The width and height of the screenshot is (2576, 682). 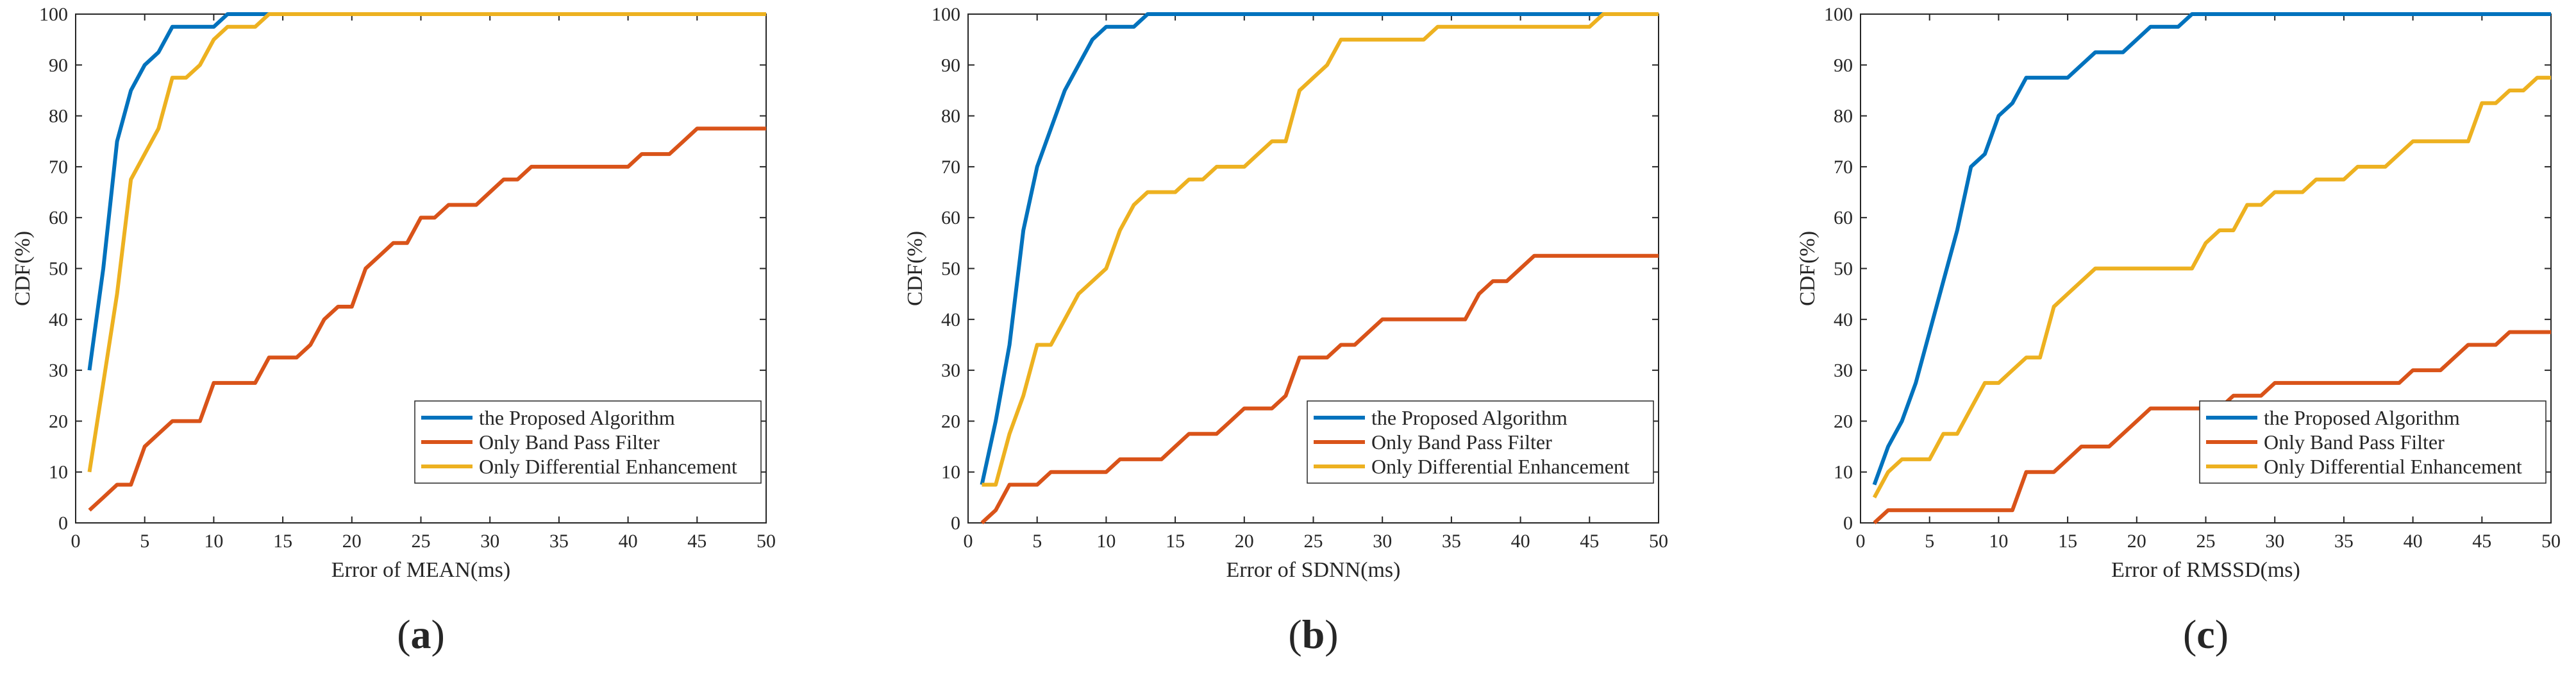 I want to click on panel-label-letter: a, so click(x=421, y=634).